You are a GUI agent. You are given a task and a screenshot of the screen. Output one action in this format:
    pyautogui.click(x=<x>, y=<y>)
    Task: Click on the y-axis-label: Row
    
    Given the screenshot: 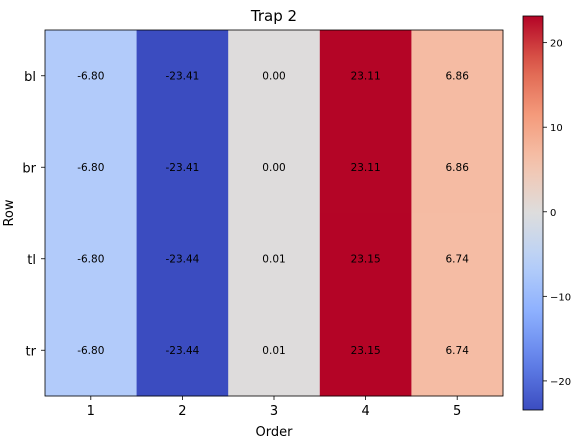 What is the action you would take?
    pyautogui.click(x=9, y=212)
    